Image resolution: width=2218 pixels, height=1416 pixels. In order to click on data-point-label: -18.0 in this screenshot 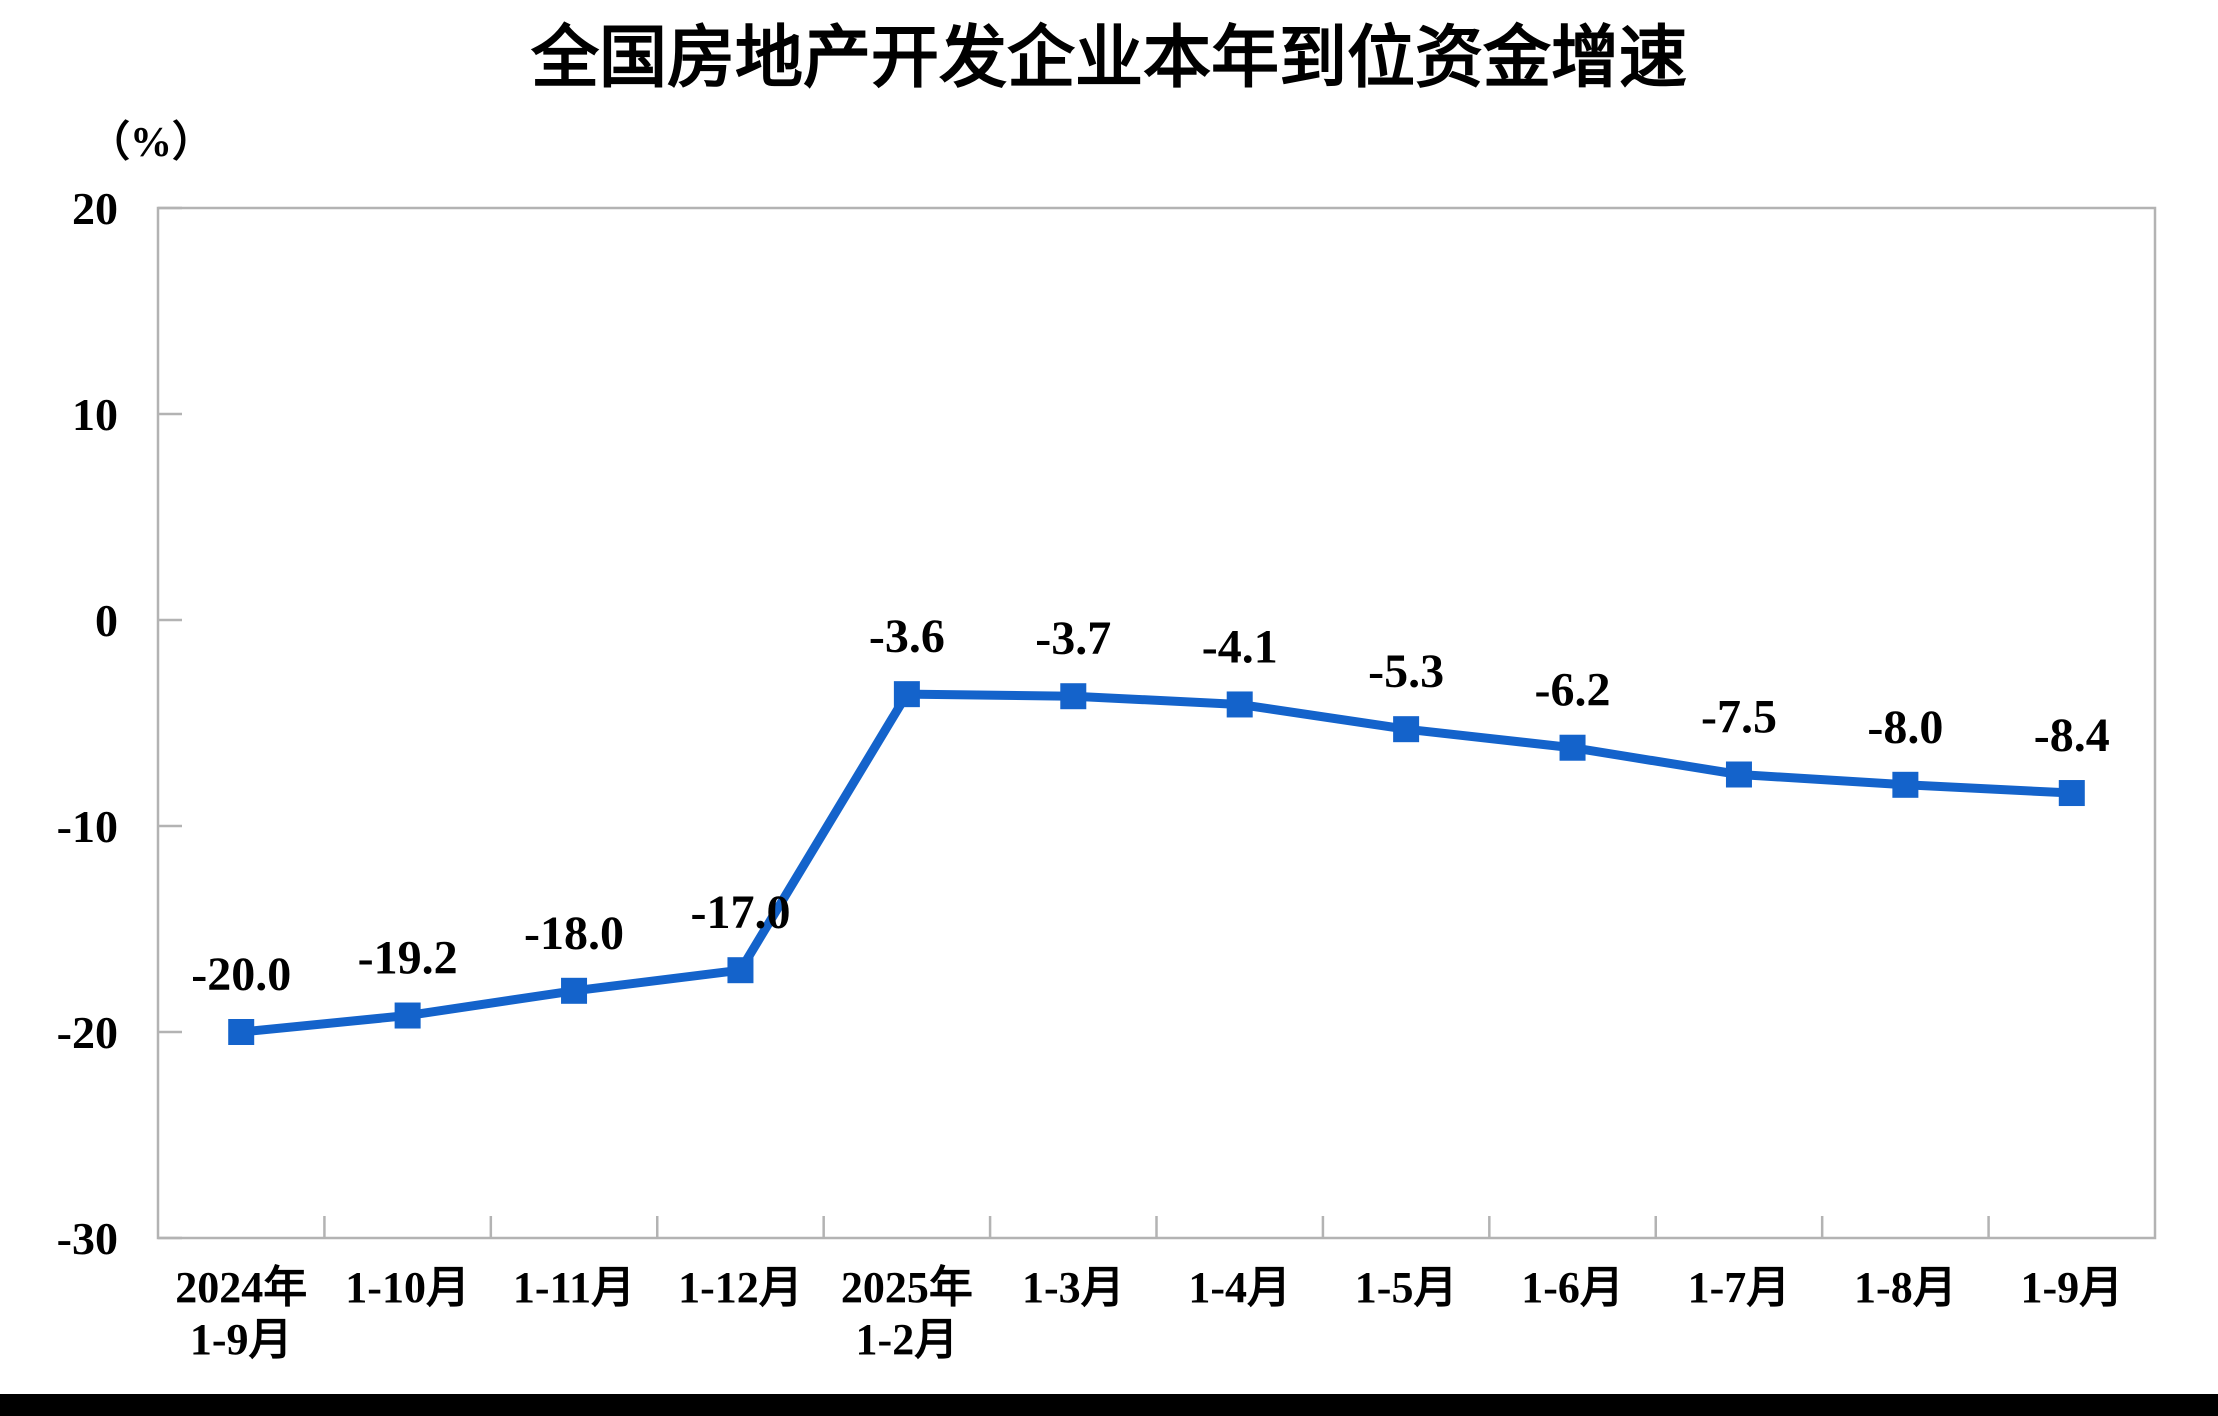, I will do `click(574, 933)`.